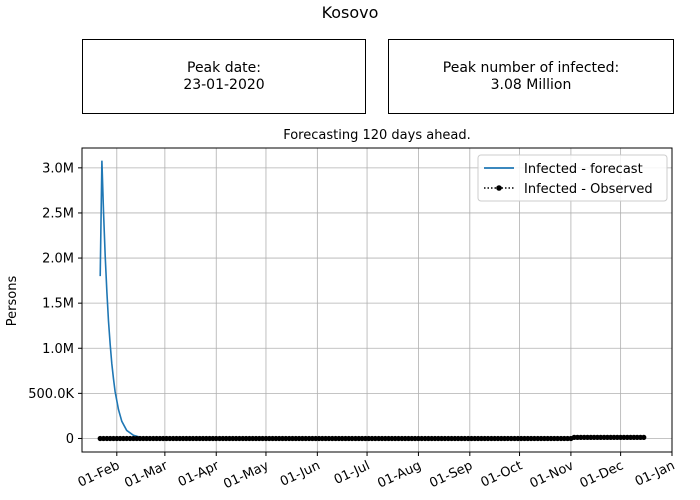 Image resolution: width=700 pixels, height=500 pixels. I want to click on y-tick-label: 1.0M, so click(58, 349).